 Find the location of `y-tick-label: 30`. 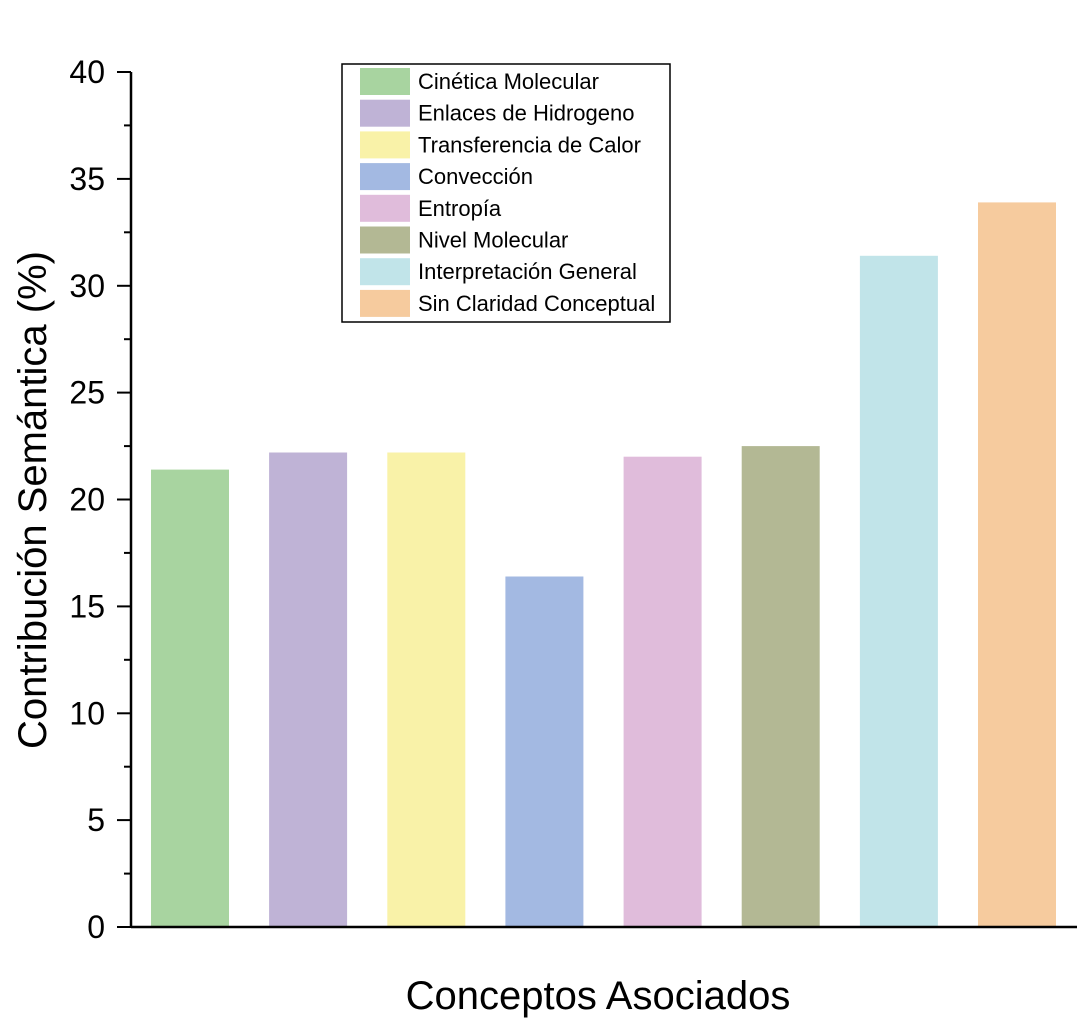

y-tick-label: 30 is located at coordinates (87, 286).